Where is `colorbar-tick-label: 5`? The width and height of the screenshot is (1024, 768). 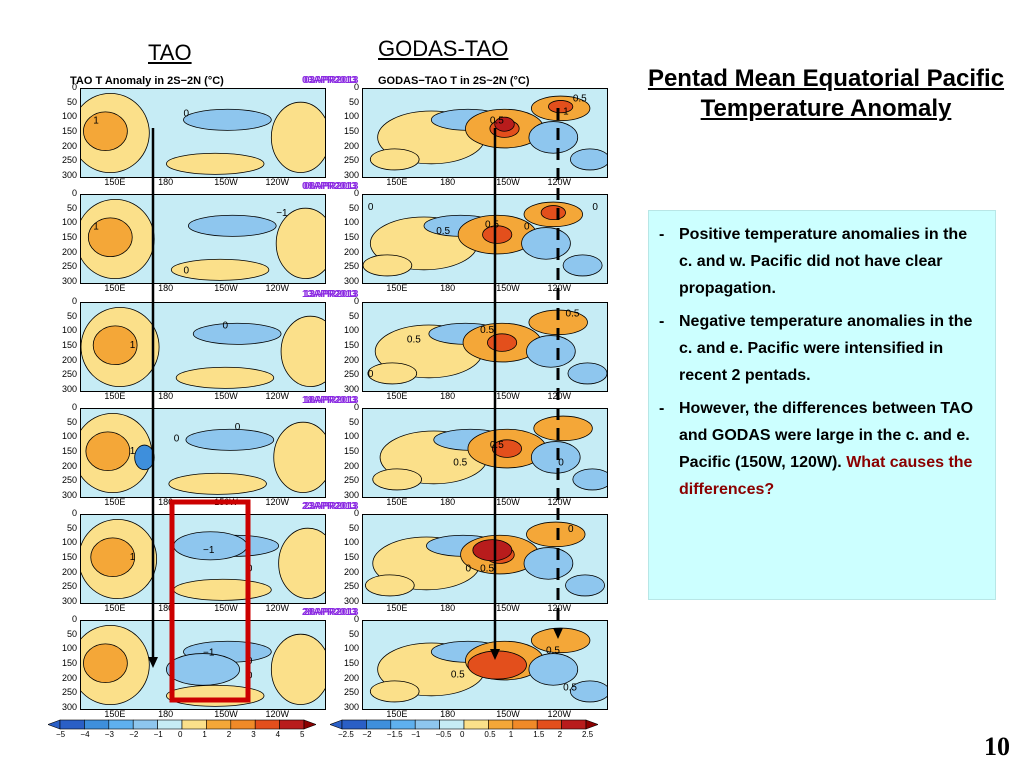 colorbar-tick-label: 5 is located at coordinates (302, 734).